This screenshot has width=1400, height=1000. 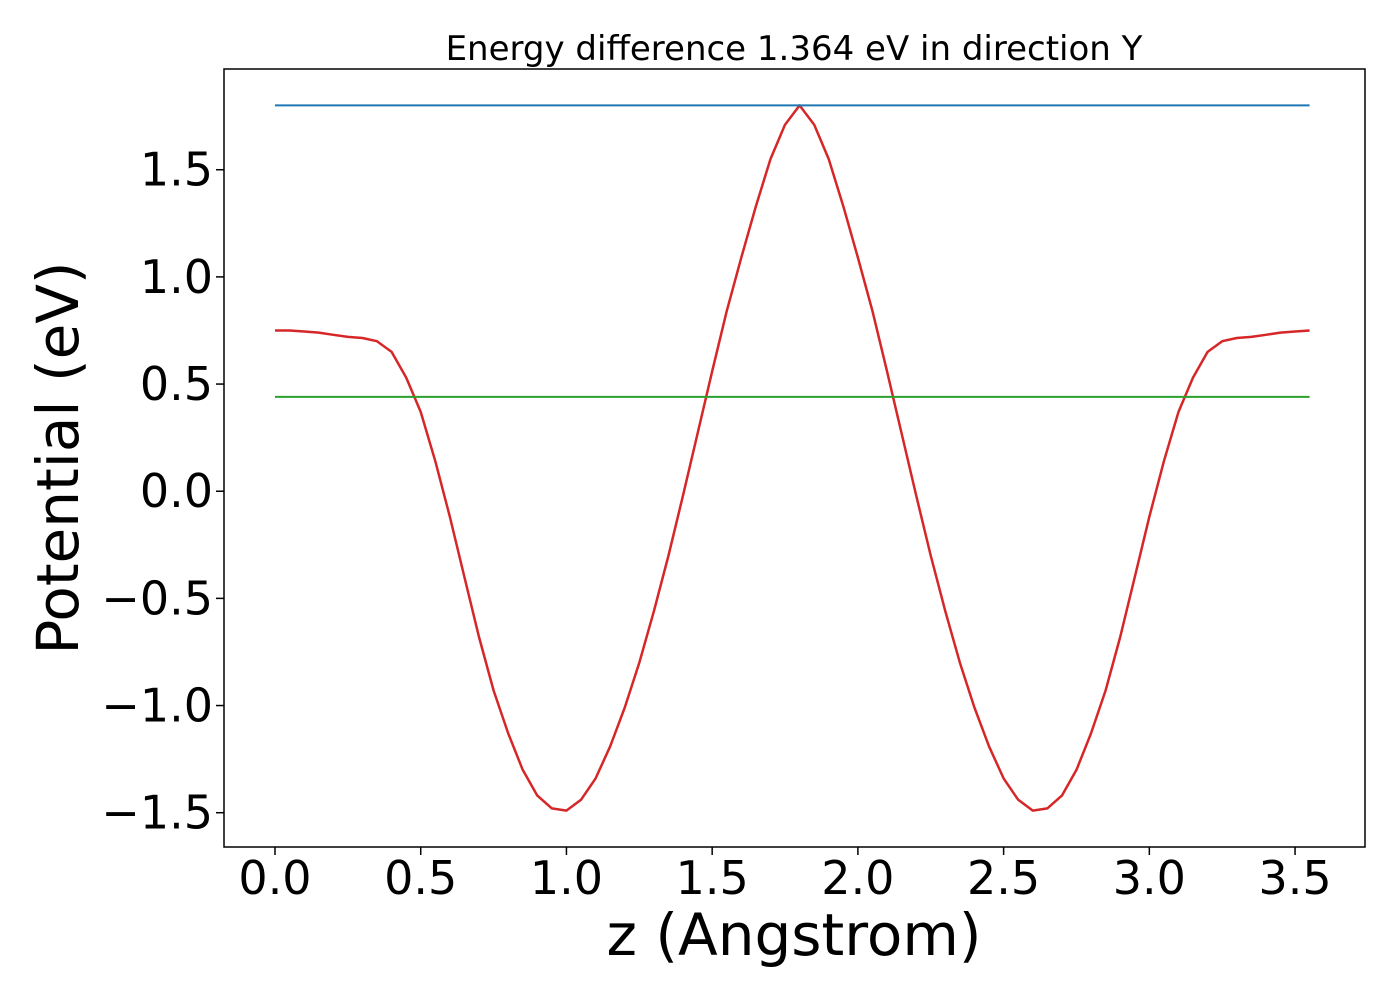 I want to click on x-tick-label: 3.0, so click(x=1149, y=878).